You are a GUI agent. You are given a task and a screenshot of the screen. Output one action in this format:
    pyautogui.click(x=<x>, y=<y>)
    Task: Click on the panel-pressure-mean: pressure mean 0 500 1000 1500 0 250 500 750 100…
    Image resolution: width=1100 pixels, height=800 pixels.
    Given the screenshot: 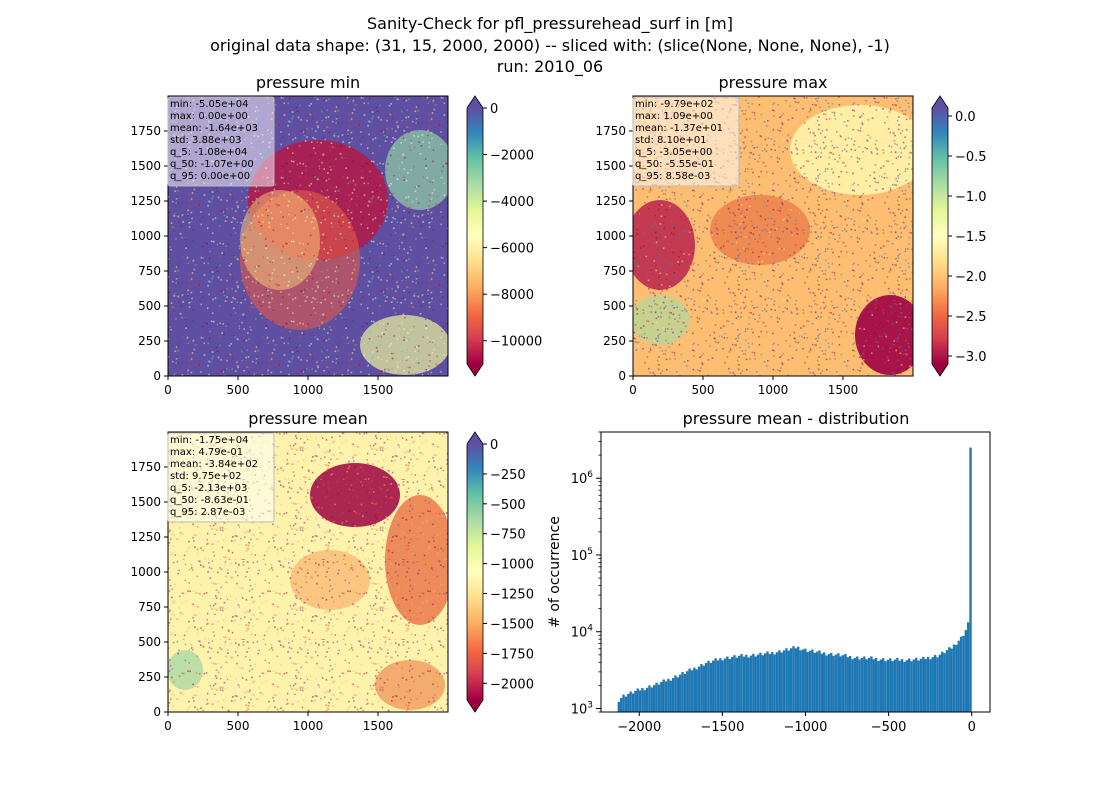 What is the action you would take?
    pyautogui.click(x=332, y=571)
    